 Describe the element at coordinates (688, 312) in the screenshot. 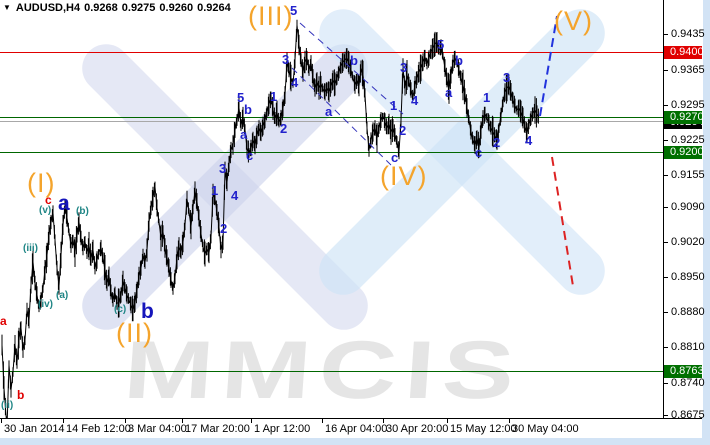

I see `price-tick-label: 0.8880` at that location.